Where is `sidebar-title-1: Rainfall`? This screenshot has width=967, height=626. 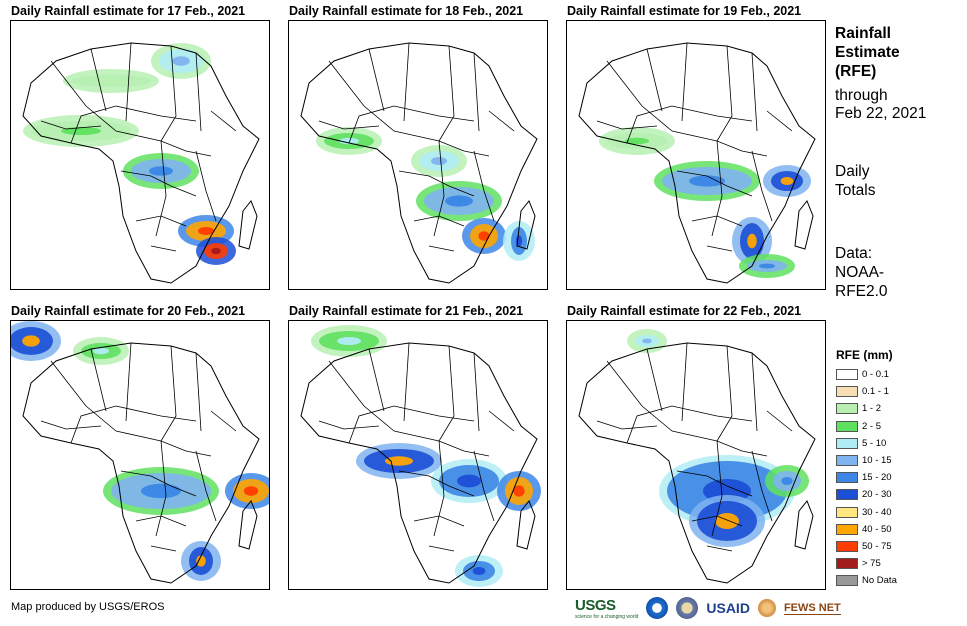
sidebar-title-1: Rainfall is located at coordinates (863, 33).